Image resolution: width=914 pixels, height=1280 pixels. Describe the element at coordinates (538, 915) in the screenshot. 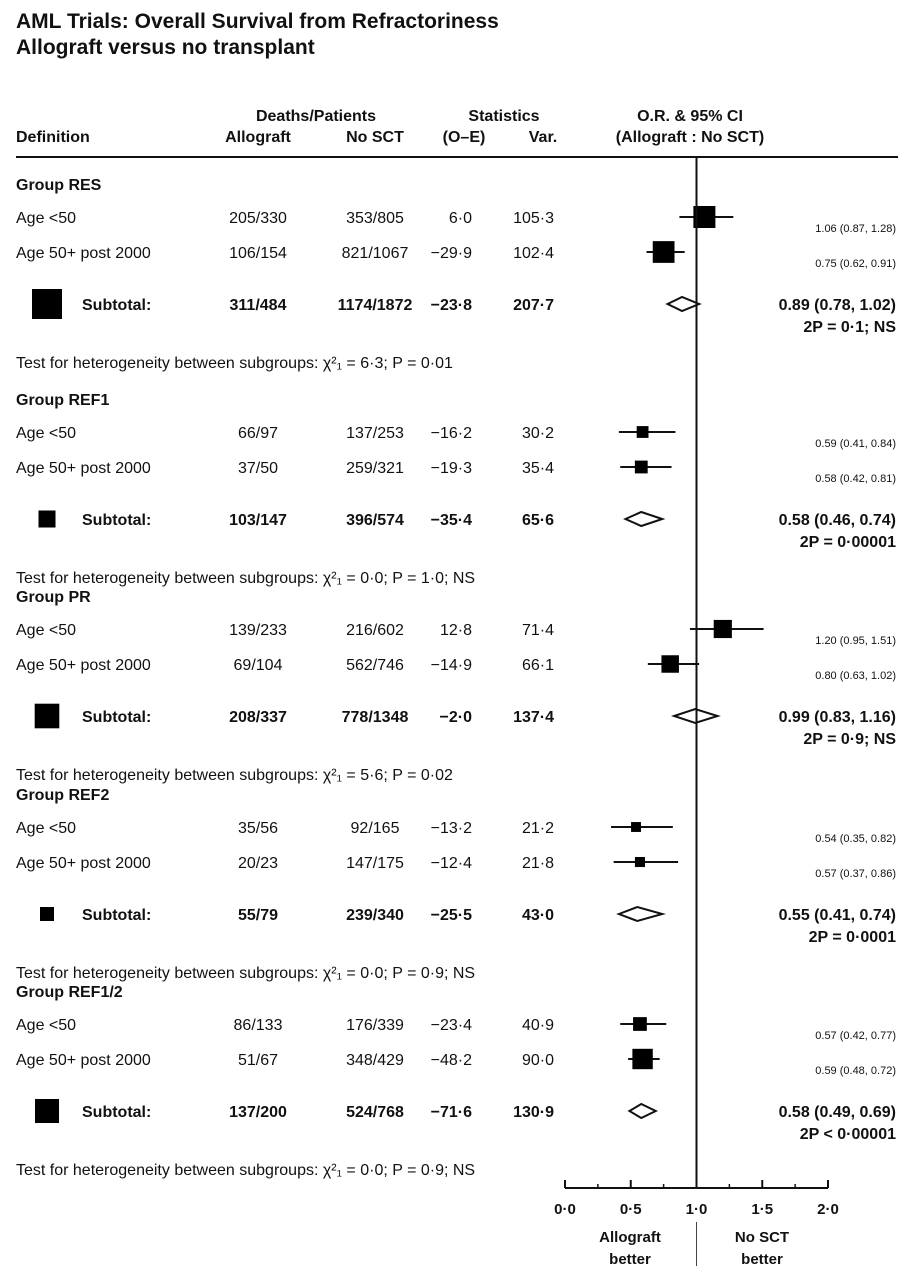

I see `subtotal-var: 43·0` at that location.